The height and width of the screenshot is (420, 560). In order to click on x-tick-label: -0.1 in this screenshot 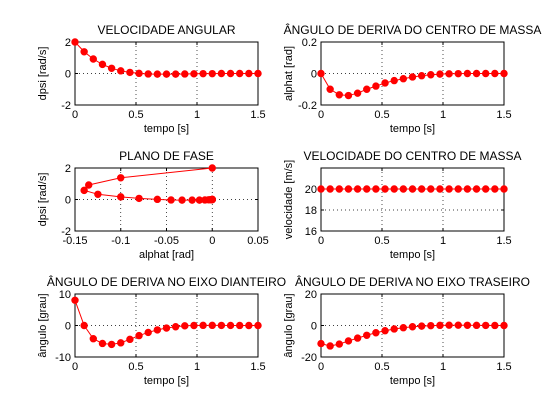, I will do `click(120, 241)`.